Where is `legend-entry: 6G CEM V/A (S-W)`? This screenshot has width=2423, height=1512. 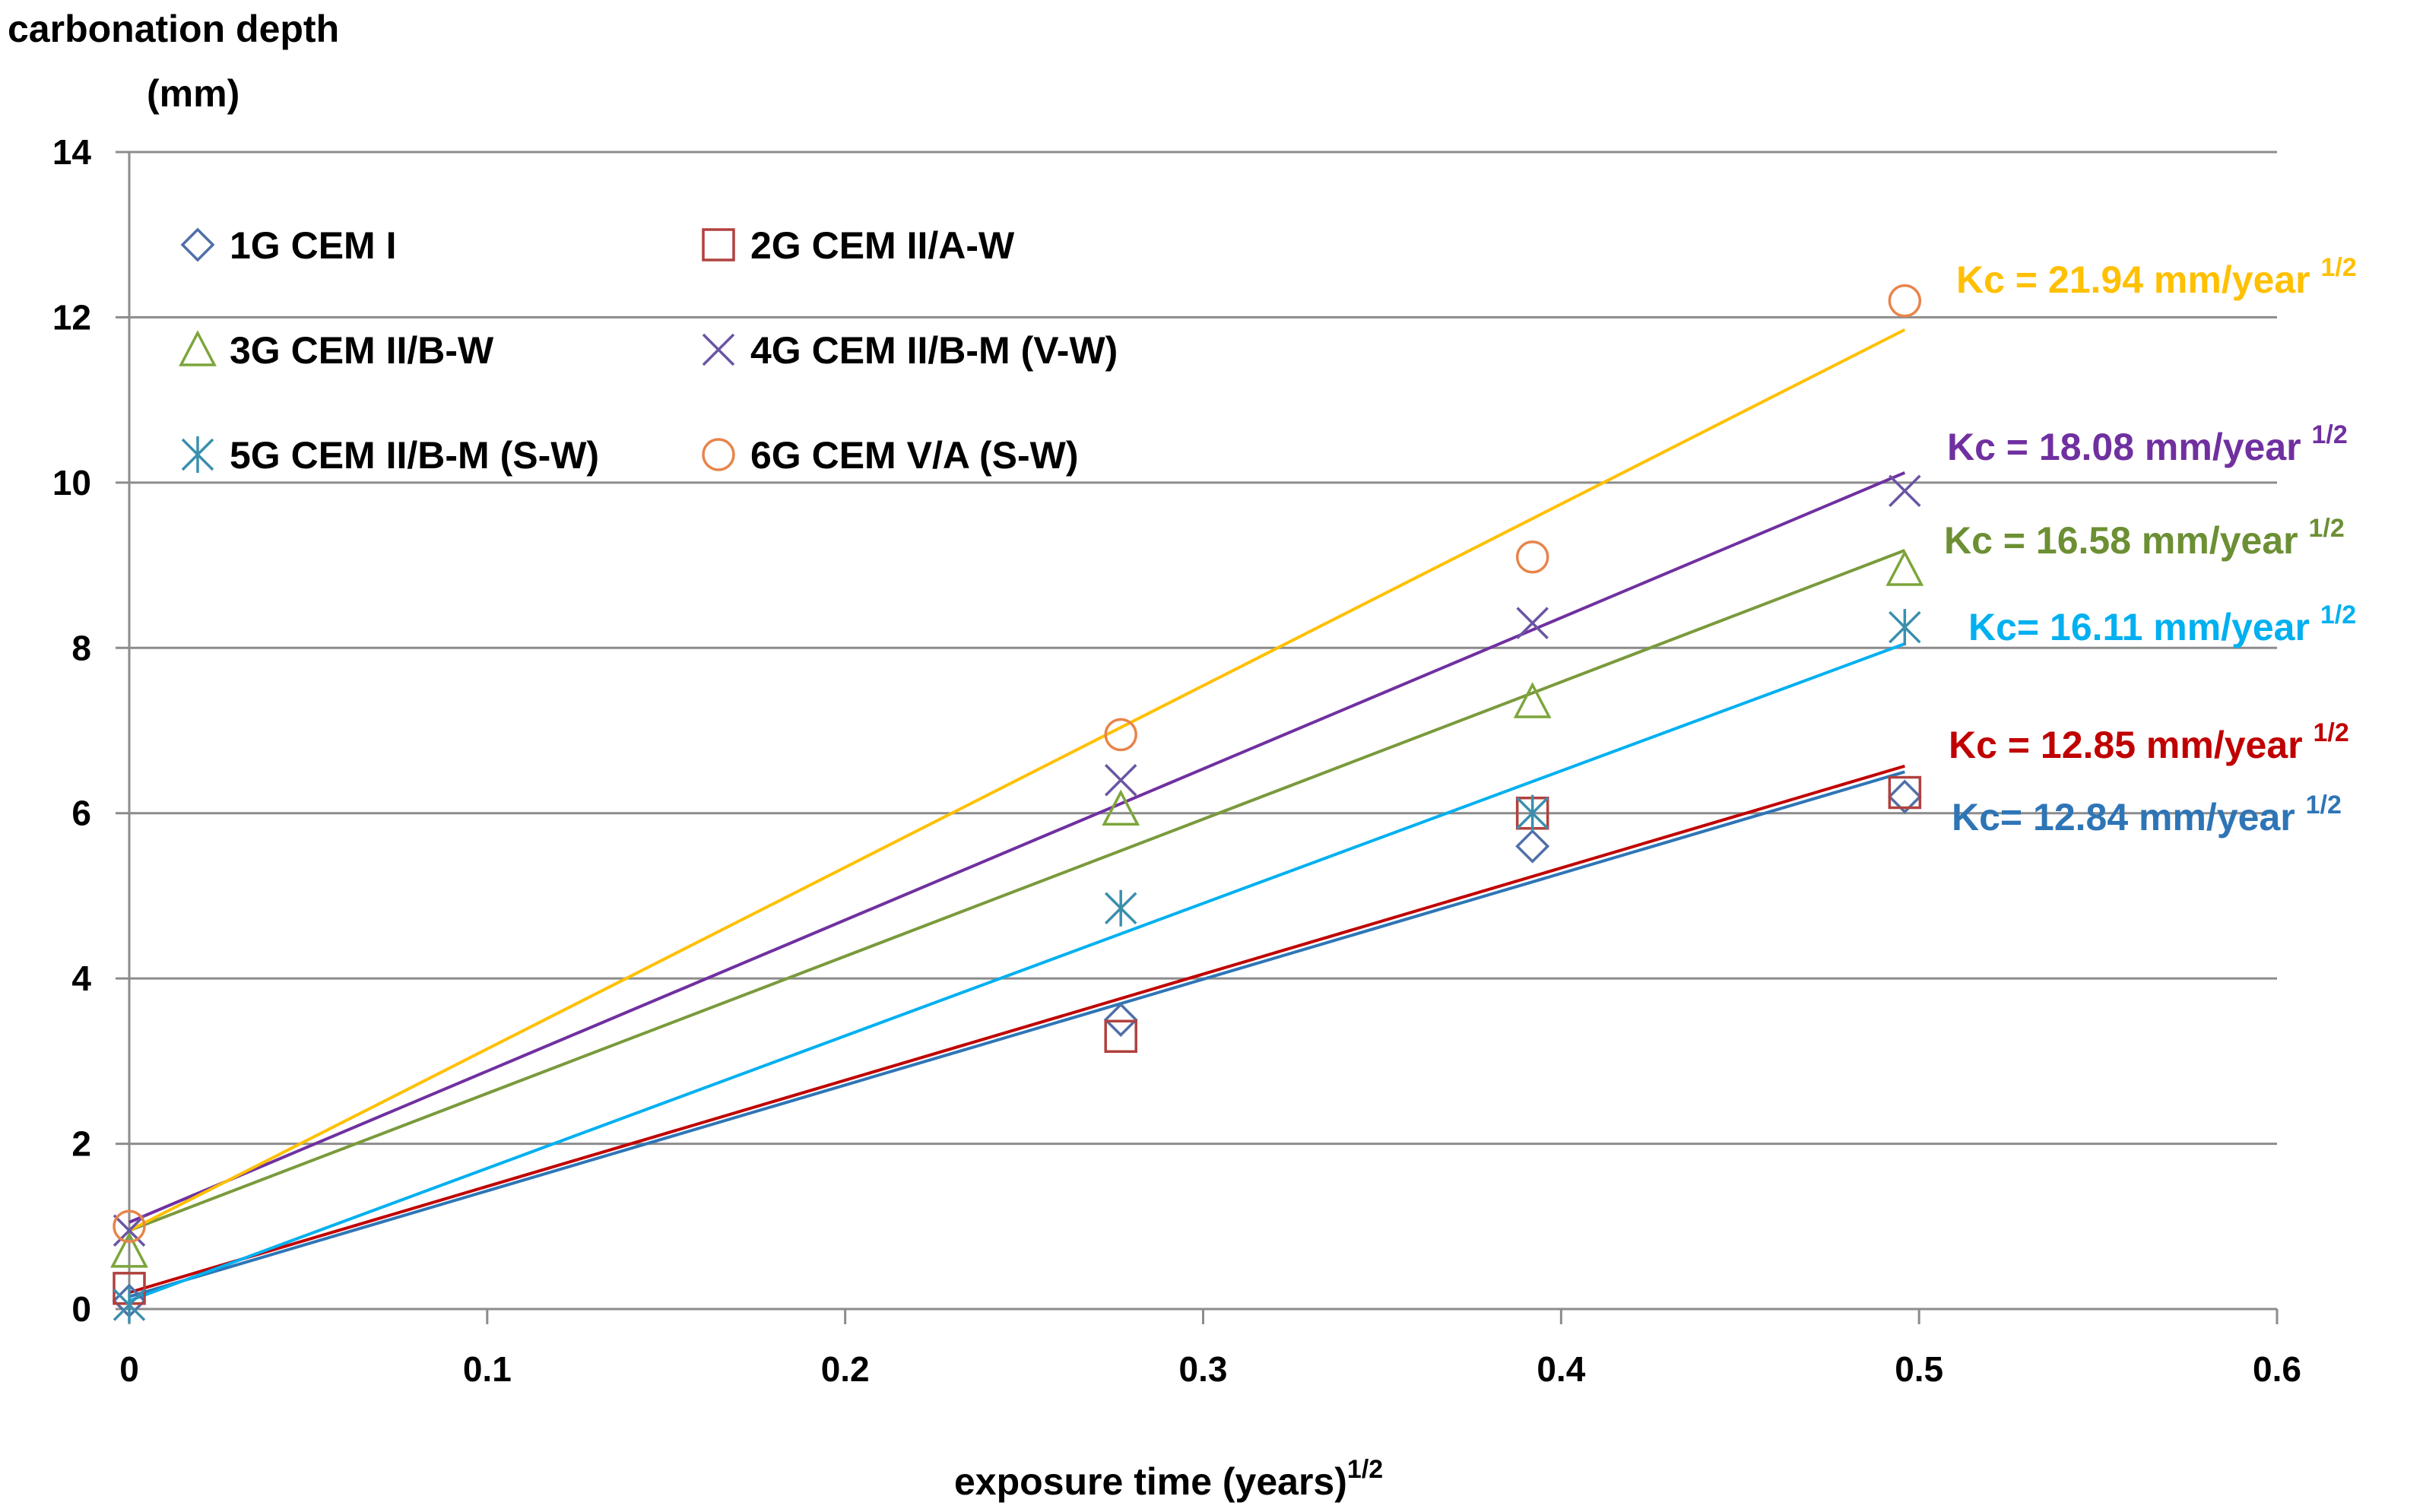 legend-entry: 6G CEM V/A (S-W) is located at coordinates (890, 455).